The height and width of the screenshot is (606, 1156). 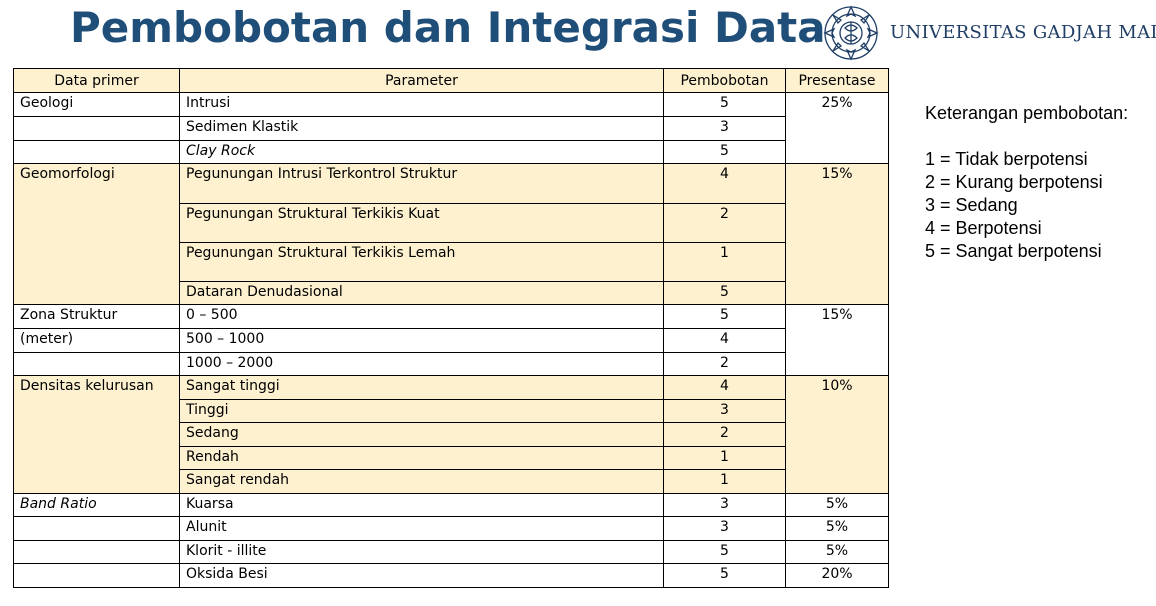 What do you see at coordinates (421, 411) in the screenshot?
I see `cell-parameter: Tinggi` at bounding box center [421, 411].